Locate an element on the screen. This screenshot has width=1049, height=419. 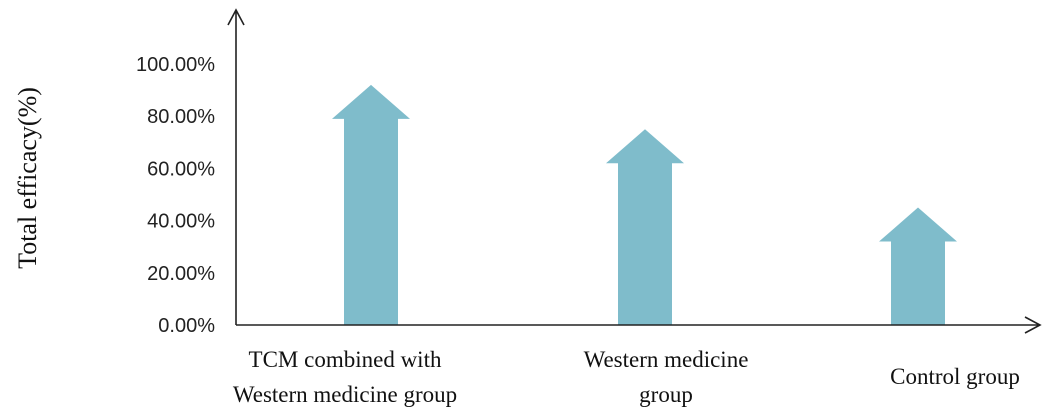
x-category-label: TCM combined with is located at coordinates (345, 359).